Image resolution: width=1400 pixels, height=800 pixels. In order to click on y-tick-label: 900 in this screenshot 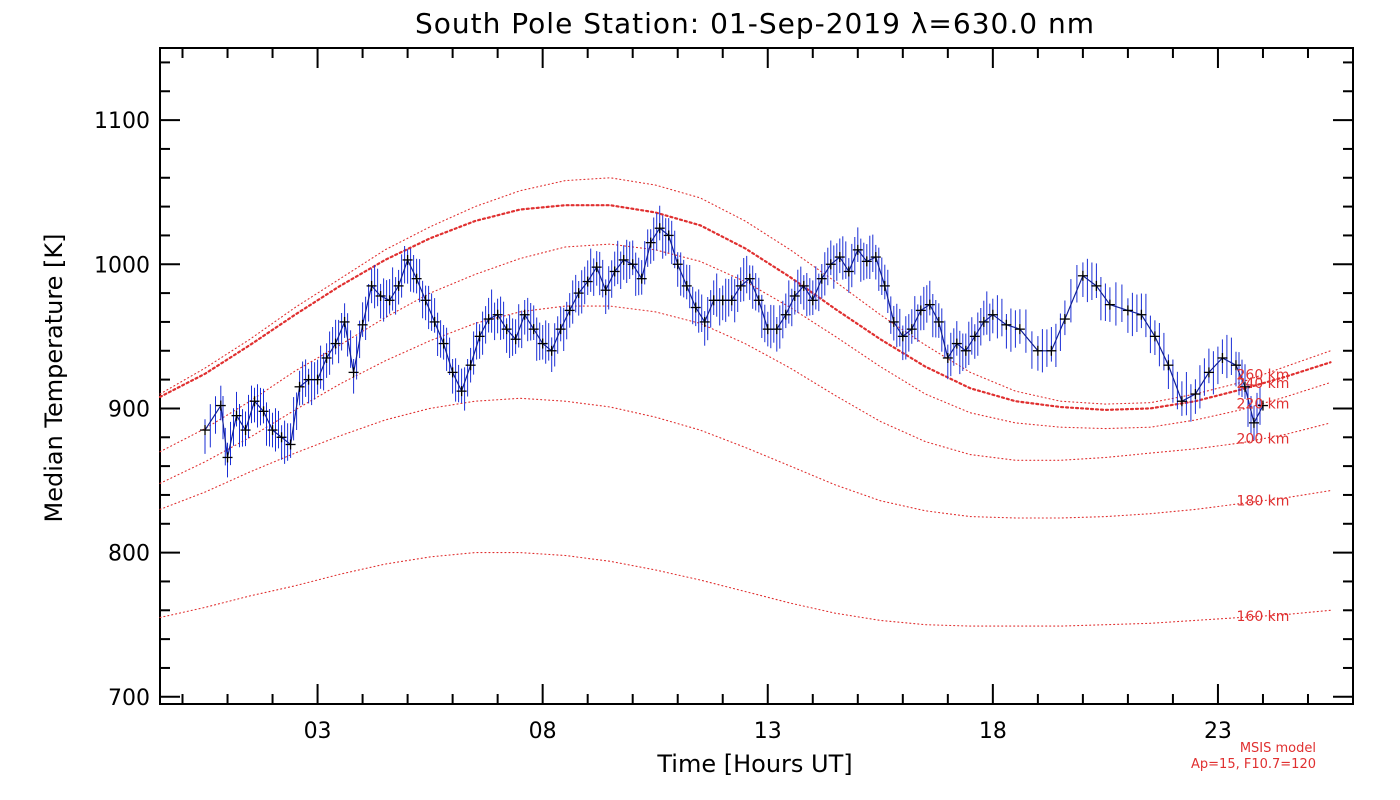, I will do `click(129, 409)`.